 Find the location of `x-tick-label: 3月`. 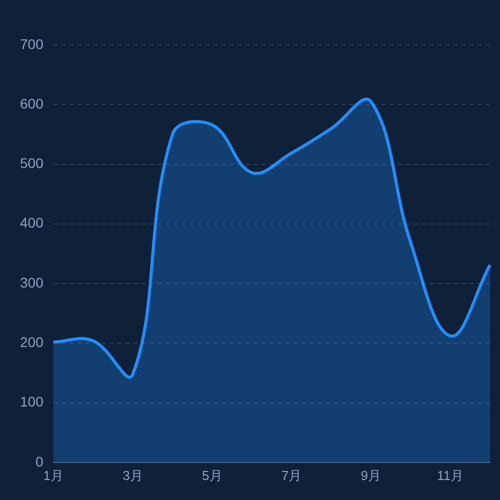

x-tick-label: 3月 is located at coordinates (132, 475).